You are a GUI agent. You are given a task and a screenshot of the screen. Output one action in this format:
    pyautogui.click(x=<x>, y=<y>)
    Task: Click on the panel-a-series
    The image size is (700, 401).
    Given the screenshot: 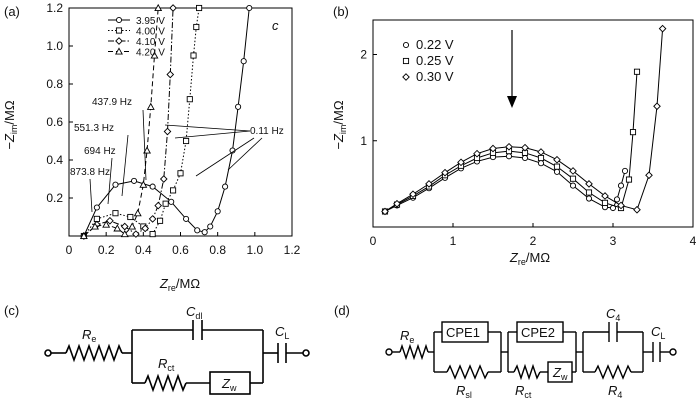 What is the action you would take?
    pyautogui.click(x=166, y=121)
    